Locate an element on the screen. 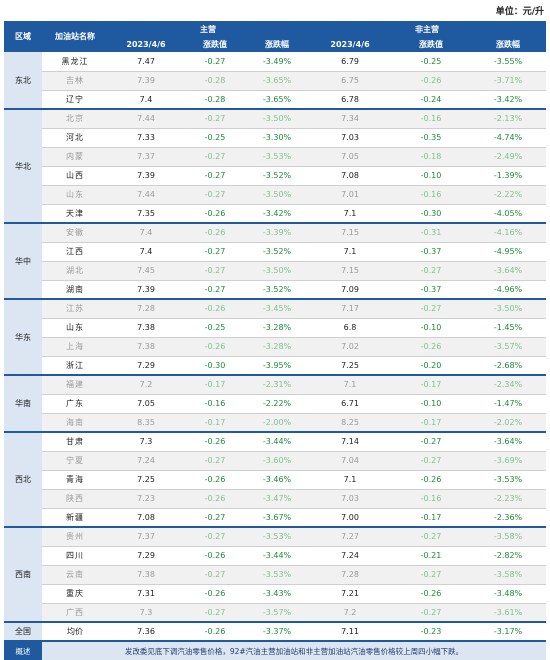  nonmain-price: 6.78 is located at coordinates (350, 100).